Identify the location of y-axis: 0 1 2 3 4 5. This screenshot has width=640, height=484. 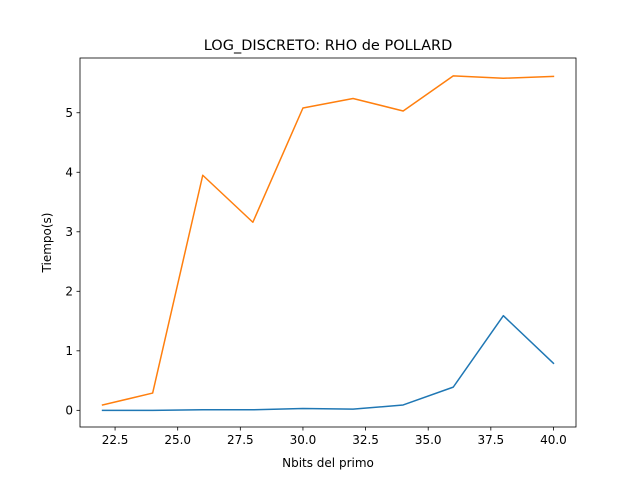
(72, 262).